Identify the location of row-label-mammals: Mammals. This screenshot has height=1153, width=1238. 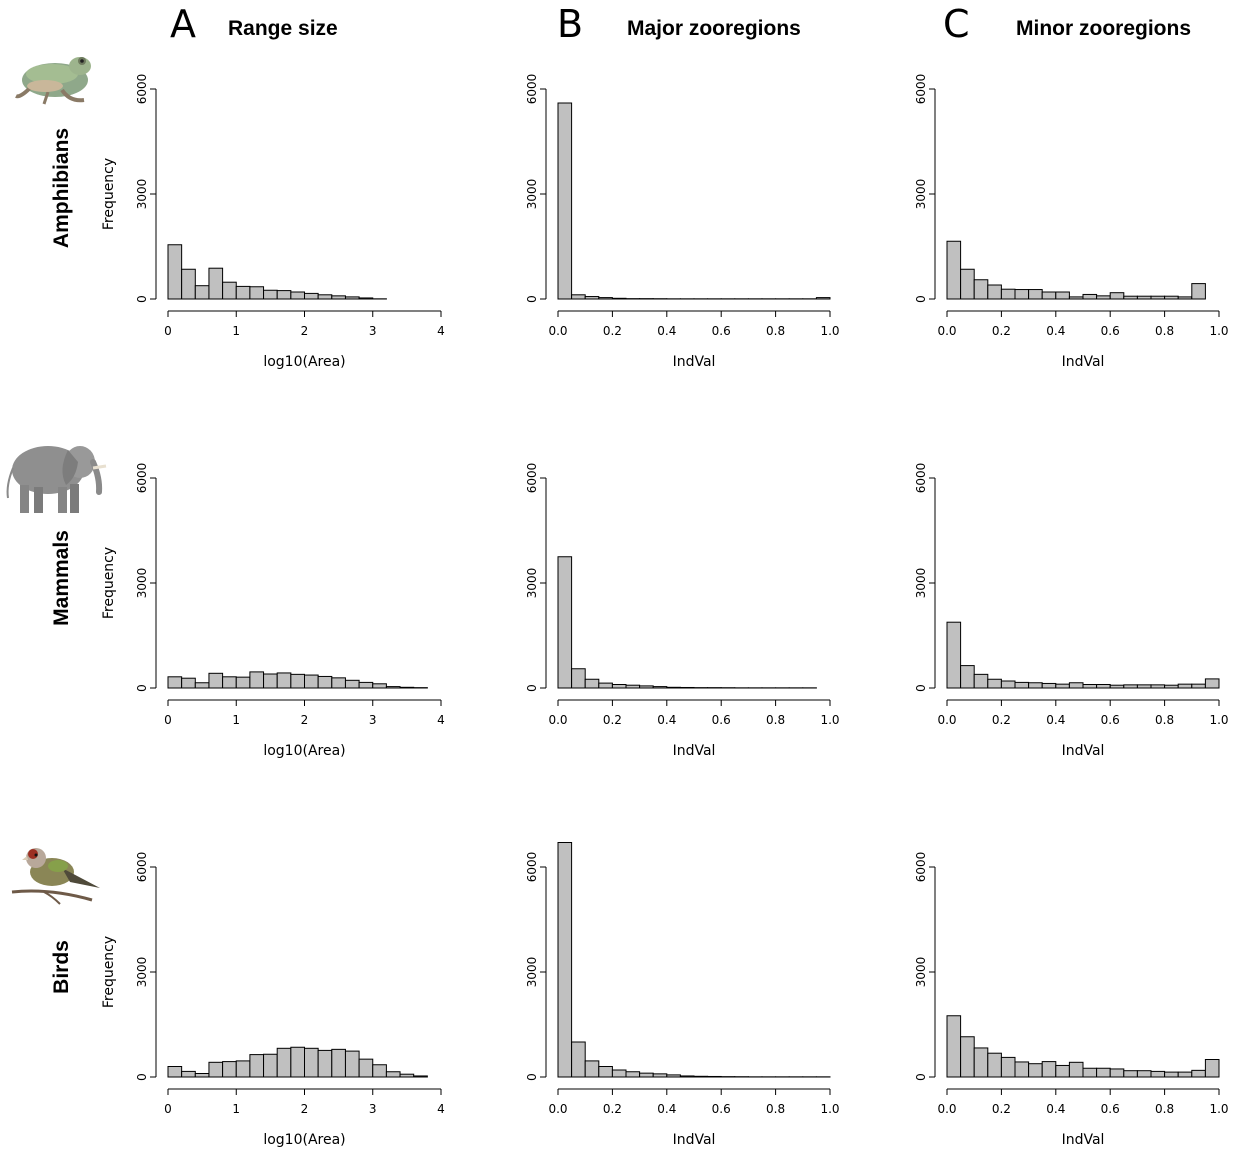
(61, 578).